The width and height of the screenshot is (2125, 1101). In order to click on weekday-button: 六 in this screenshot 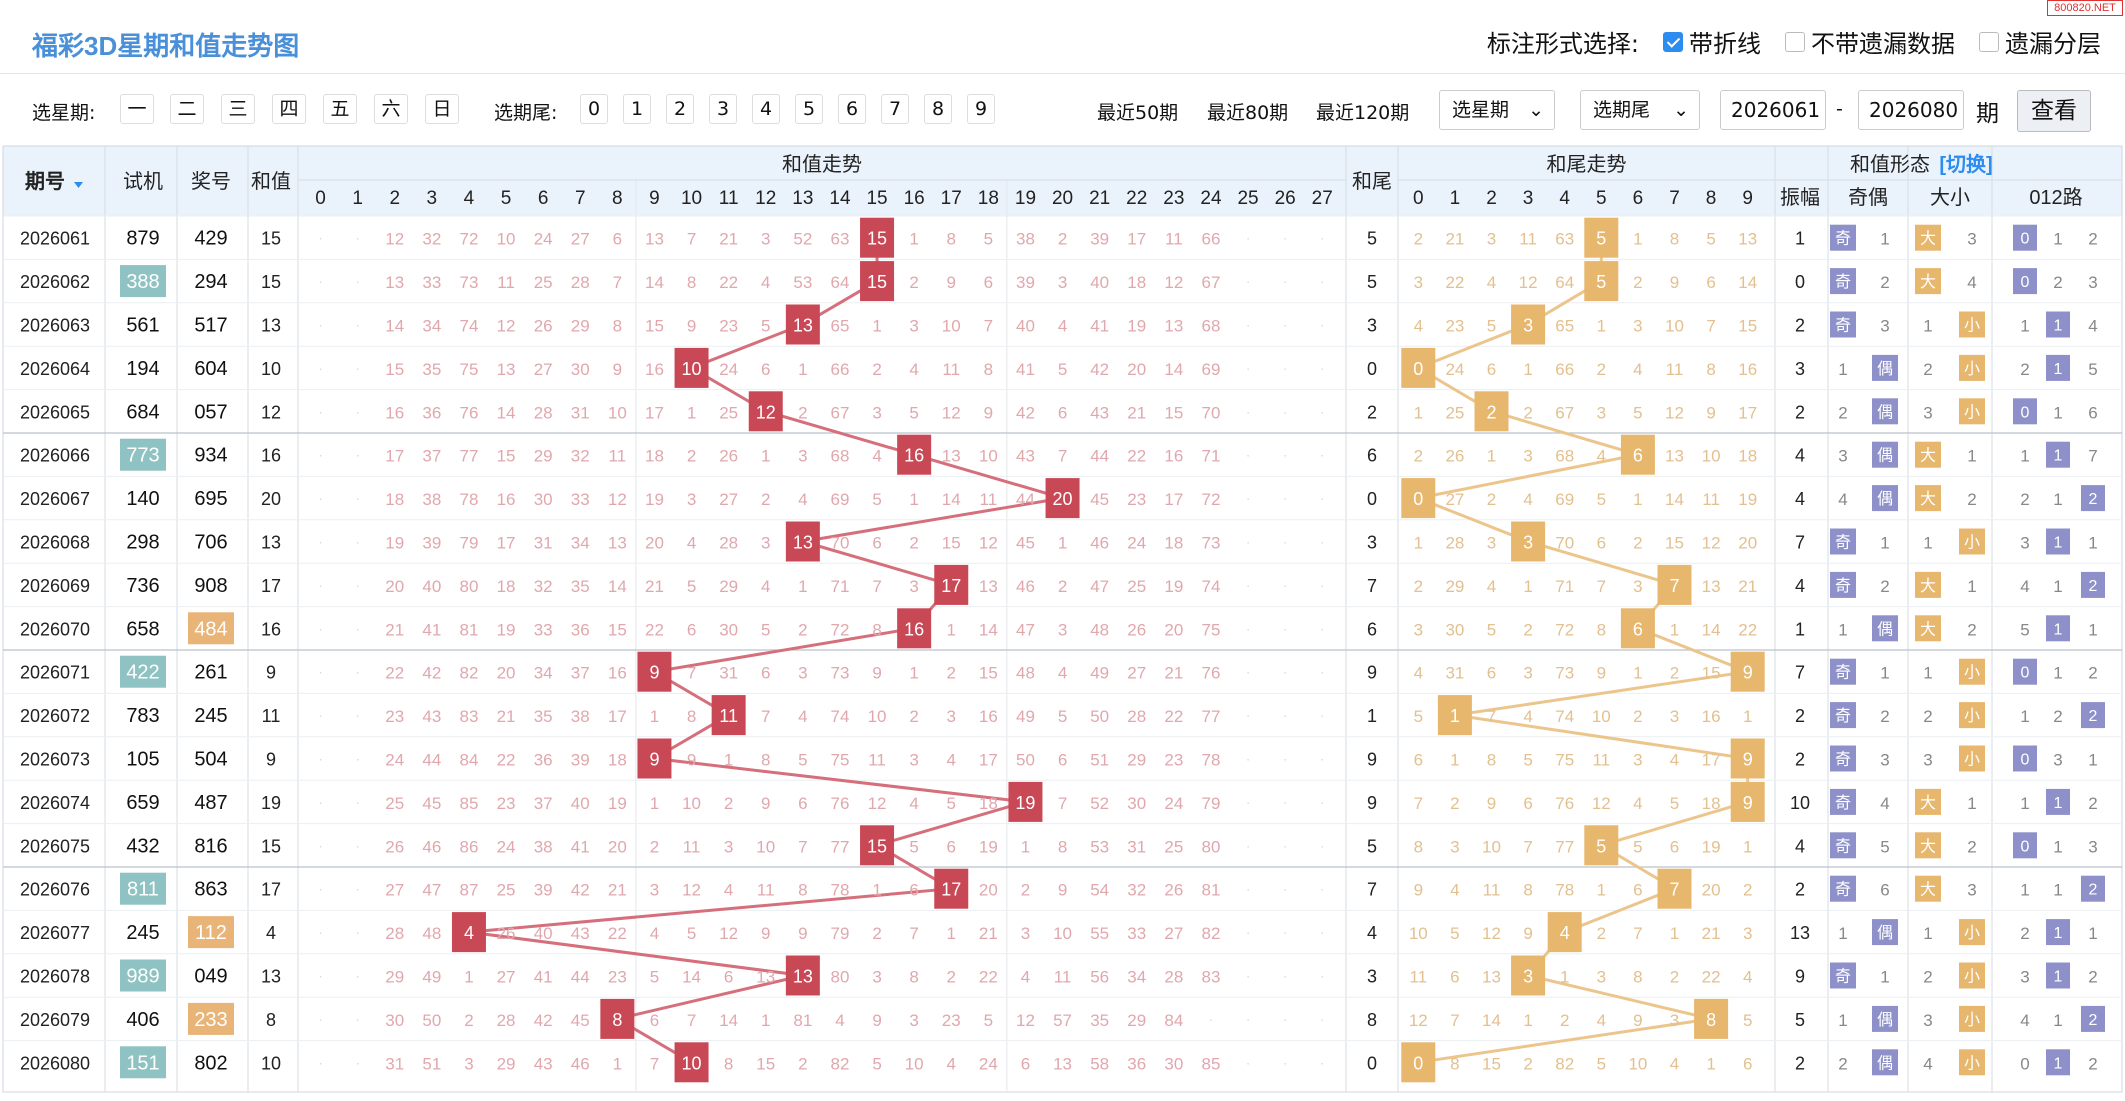, I will do `click(391, 109)`.